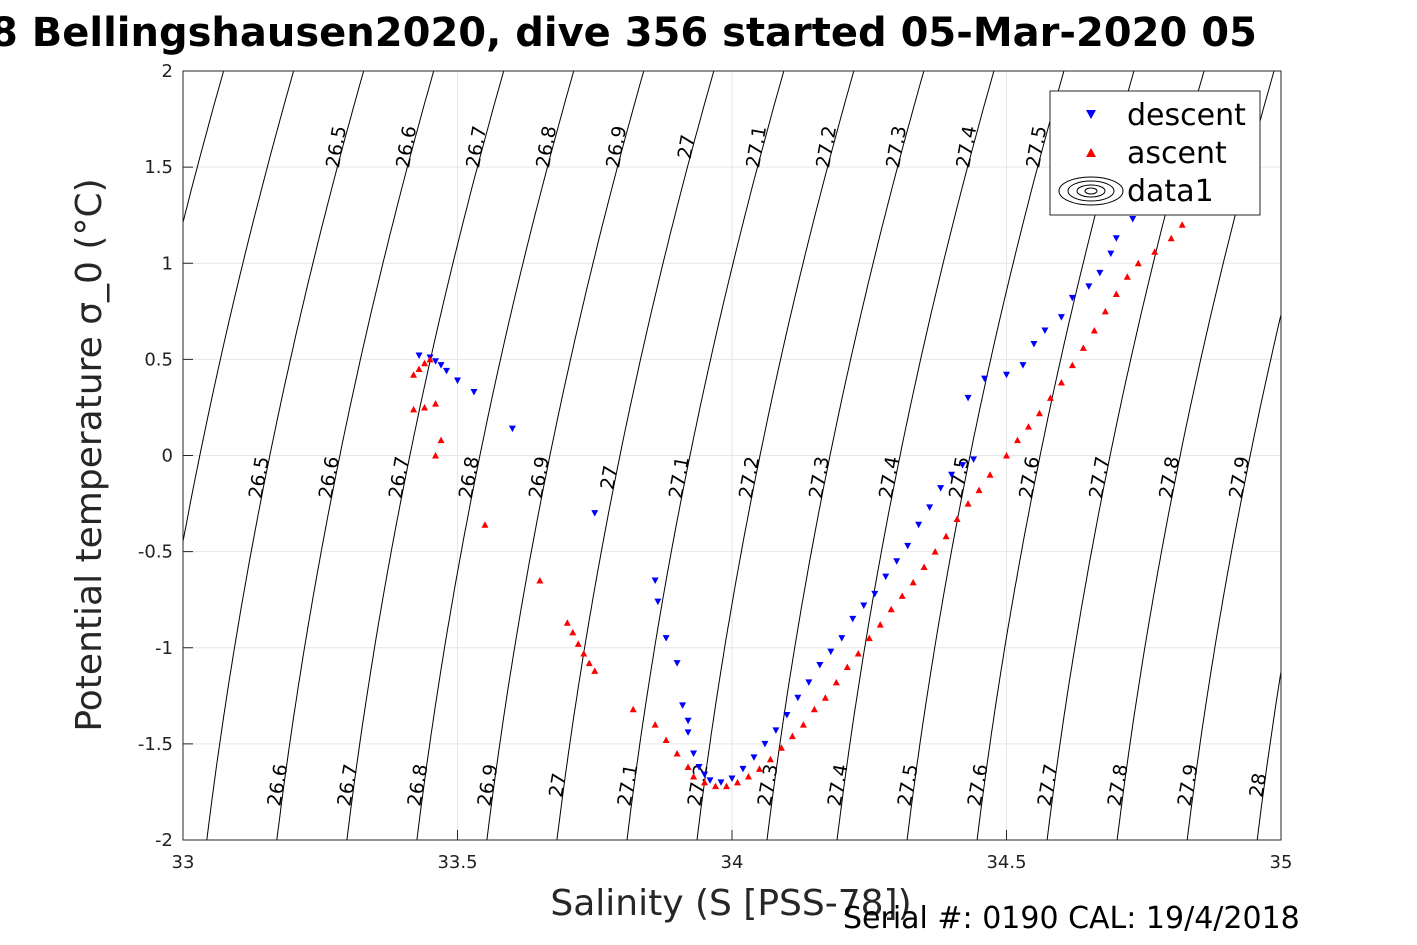 The height and width of the screenshot is (945, 1417). Describe the element at coordinates (164, 648) in the screenshot. I see `y-tick-label: -1` at that location.